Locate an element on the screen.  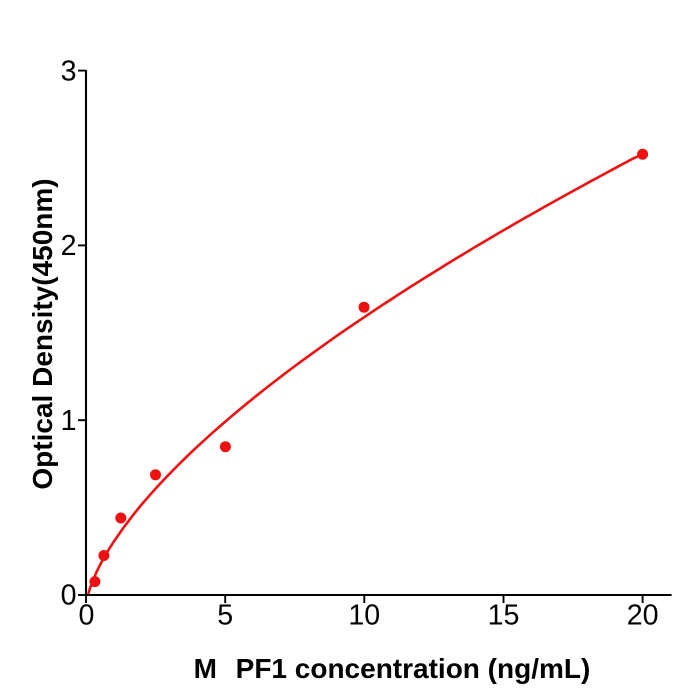
svg-text: M PF1 concentration (ng/mL) is located at coordinates (392, 668).